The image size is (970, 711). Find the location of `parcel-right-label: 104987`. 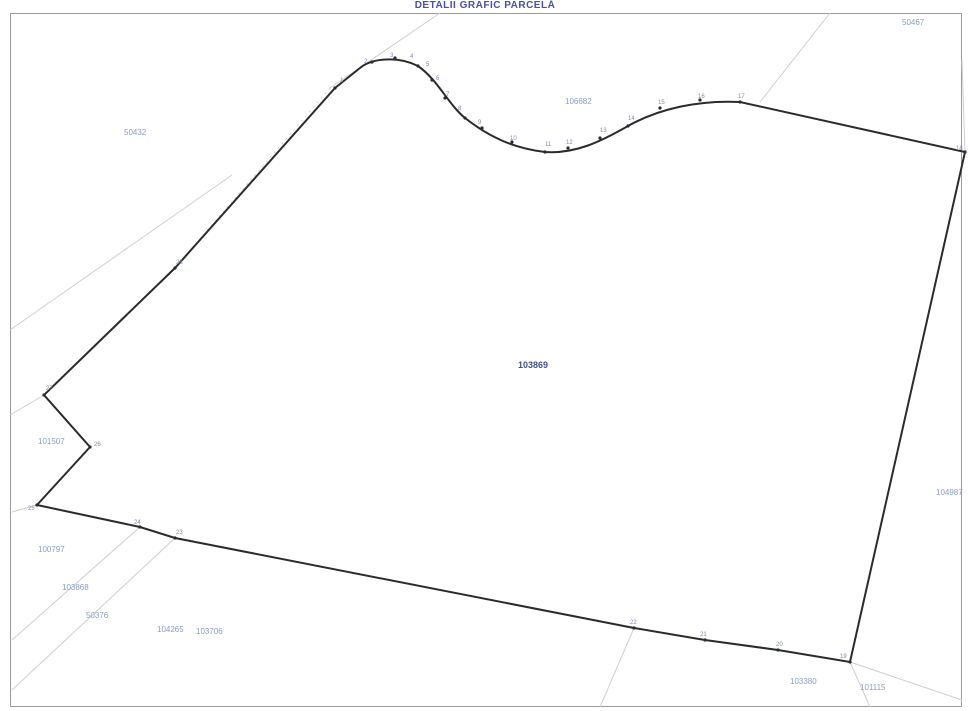

parcel-right-label: 104987 is located at coordinates (949, 492).